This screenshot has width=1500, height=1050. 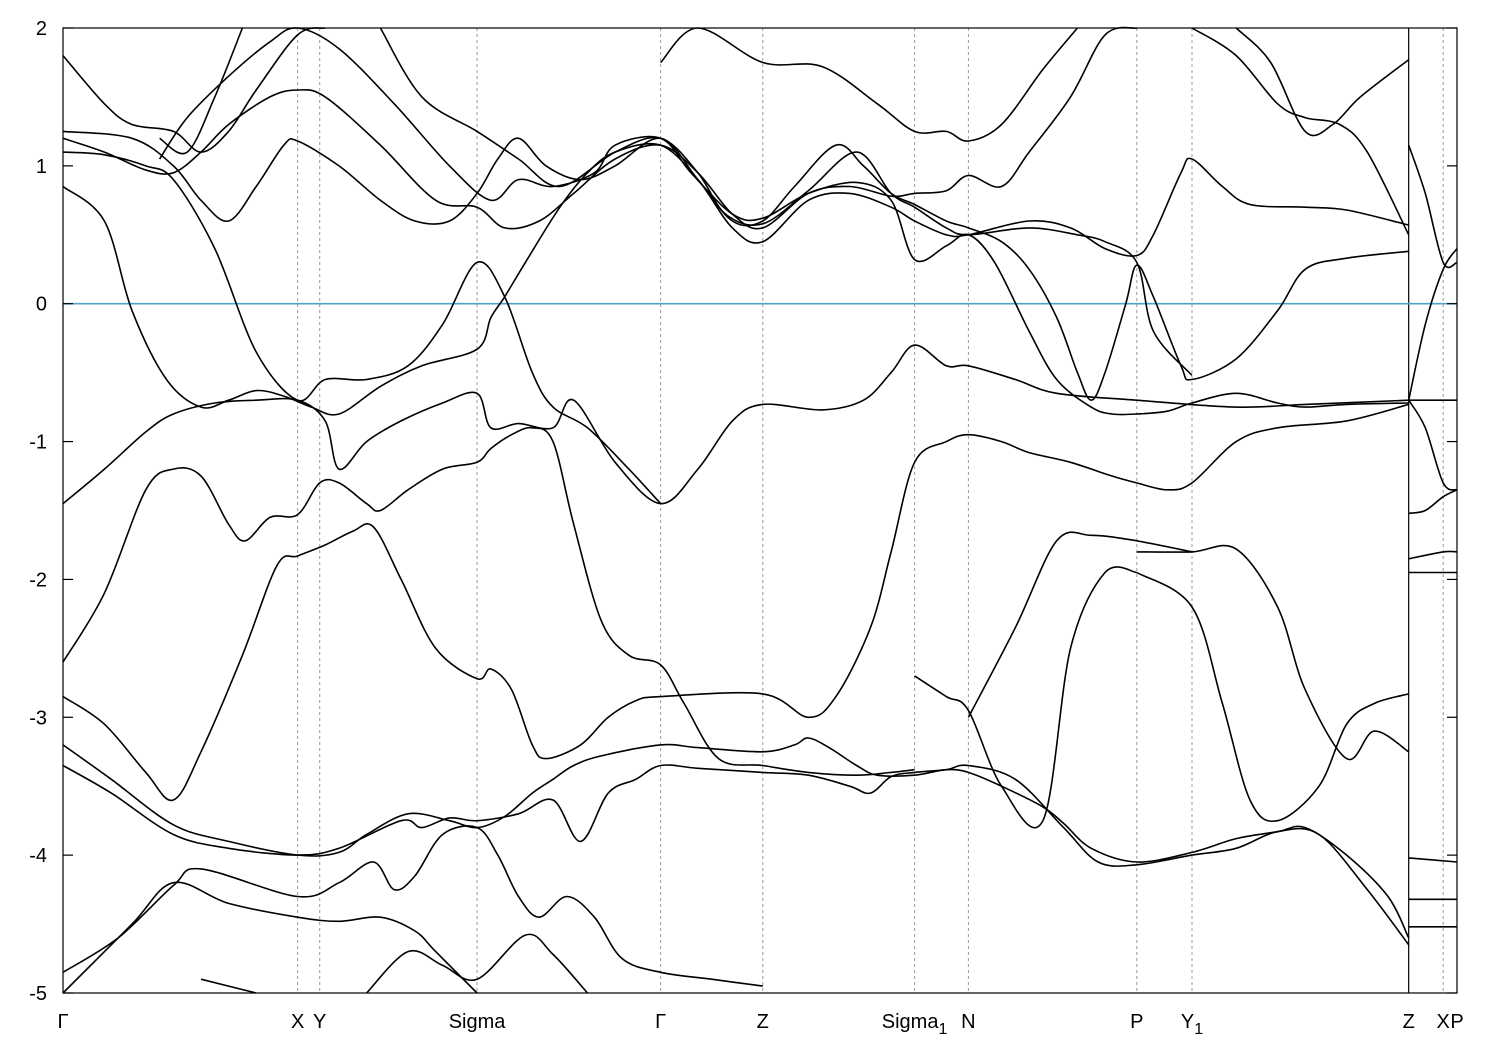 What do you see at coordinates (38, 443) in the screenshot?
I see `y-tick-label: -1` at bounding box center [38, 443].